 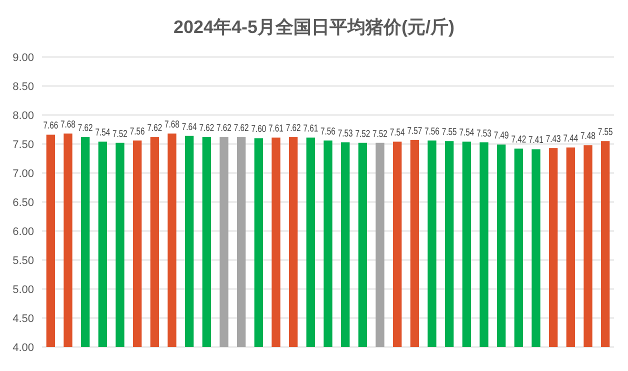 I want to click on y-tick-label: 7.50, so click(x=23, y=145).